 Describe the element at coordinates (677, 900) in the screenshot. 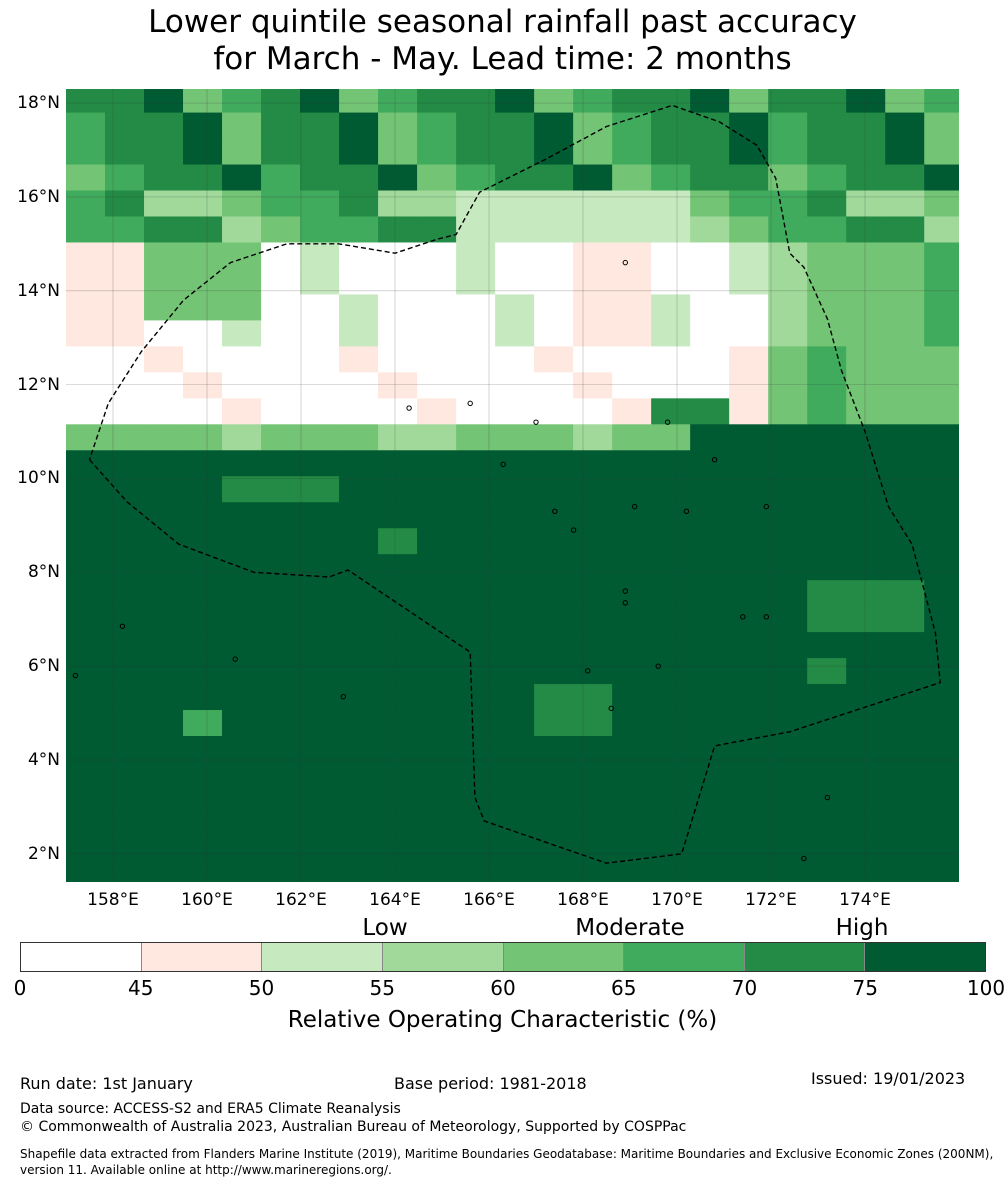

I see `longitude-tick-label: 170°E` at that location.